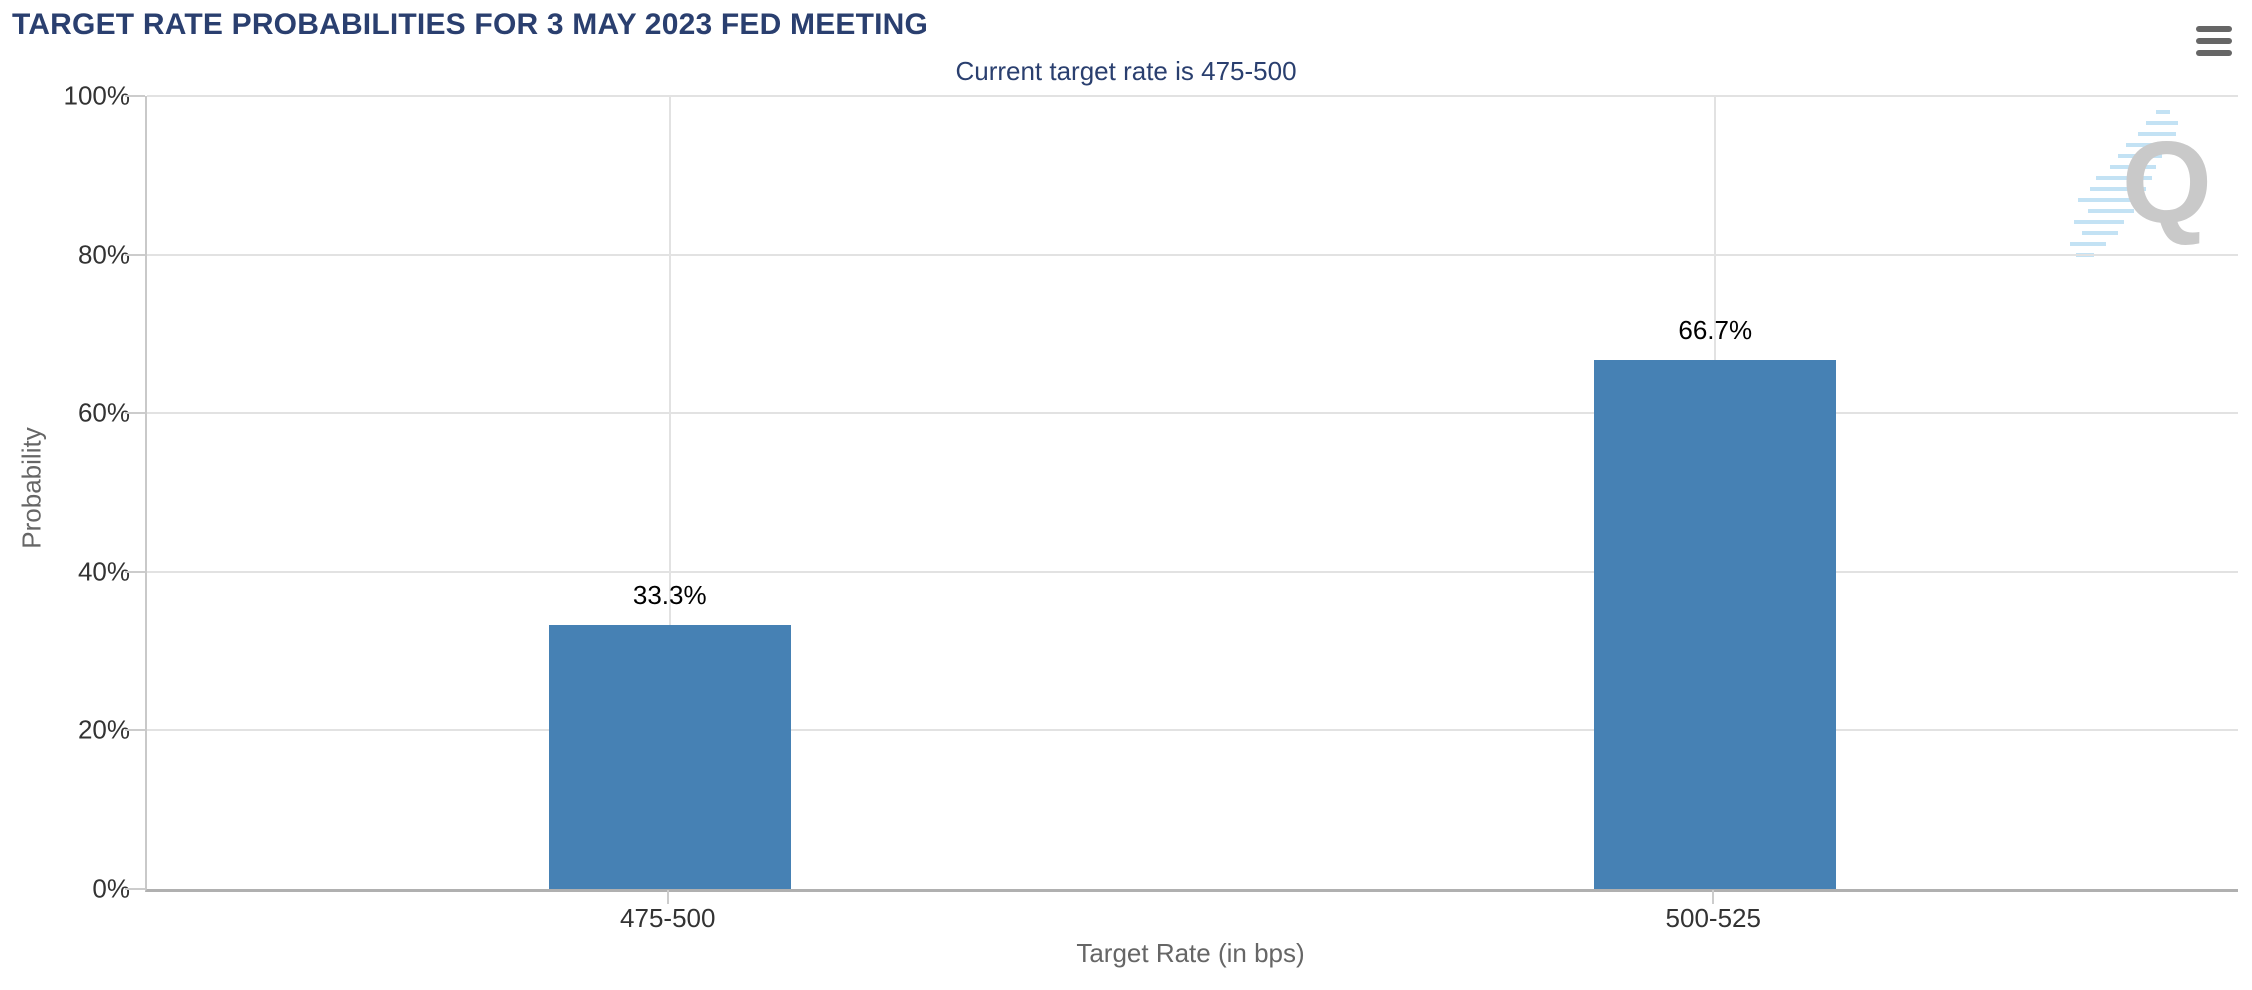  What do you see at coordinates (668, 918) in the screenshot?
I see `x-tick-label: 475-500` at bounding box center [668, 918].